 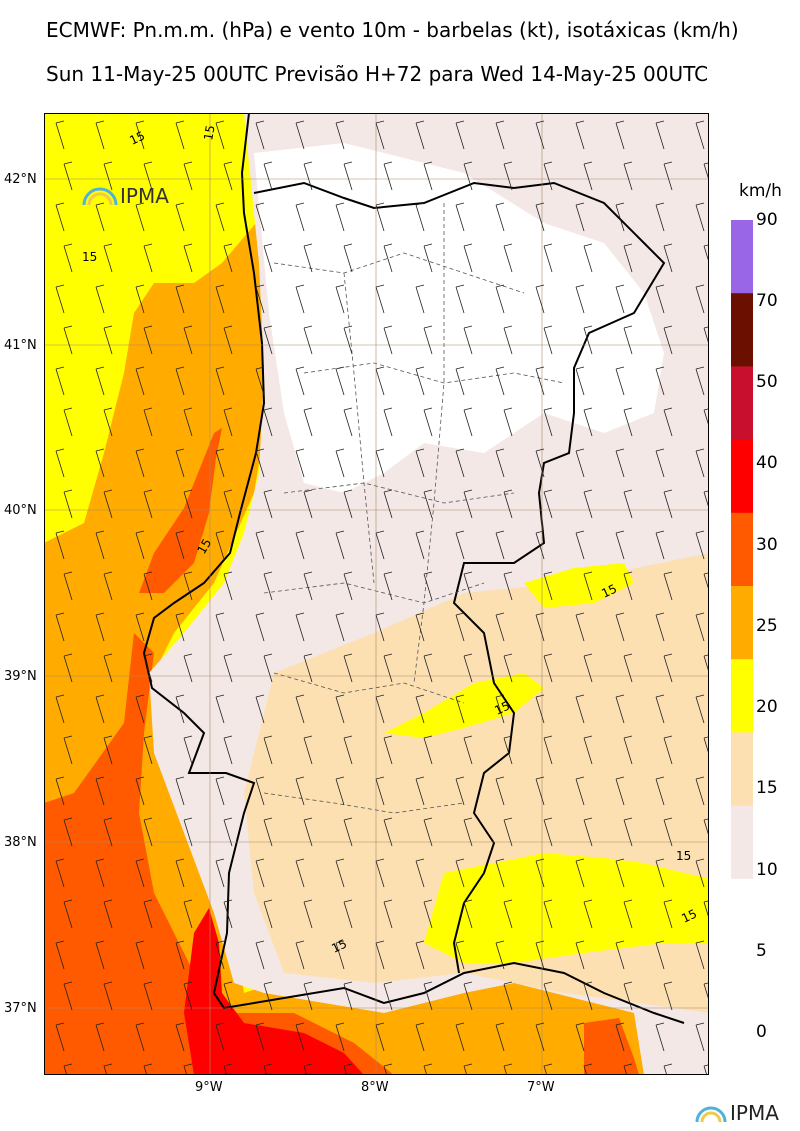 What do you see at coordinates (125, 196) in the screenshot?
I see `ipma-logo-inset: IPMA` at bounding box center [125, 196].